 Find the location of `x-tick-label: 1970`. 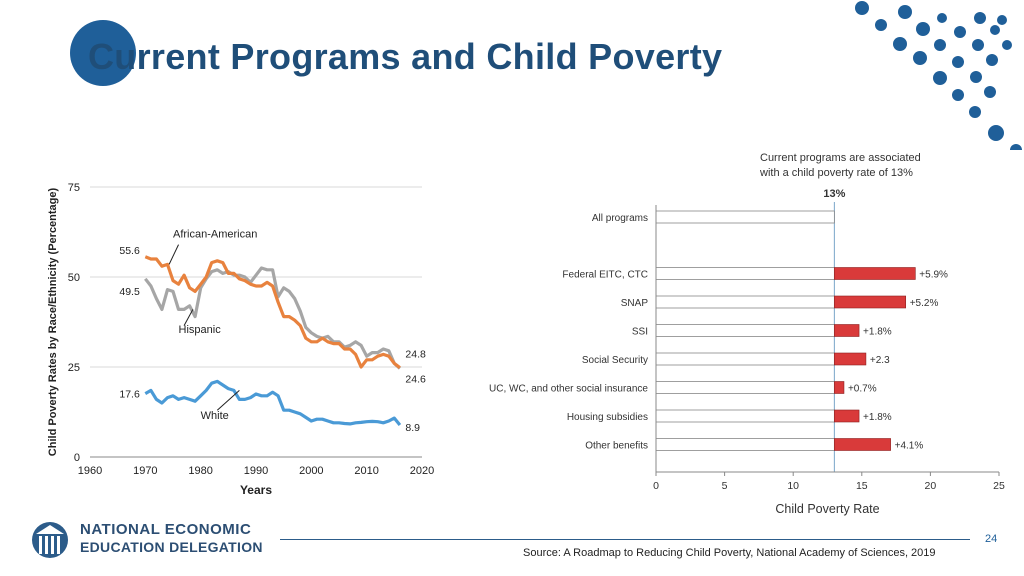

x-tick-label: 1970 is located at coordinates (145, 471).